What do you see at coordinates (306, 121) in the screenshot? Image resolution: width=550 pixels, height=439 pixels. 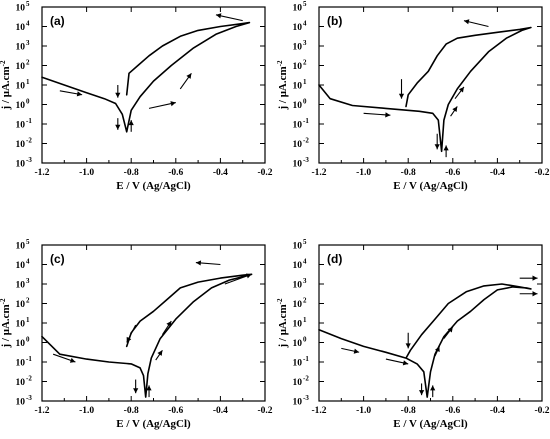 I see `y-tick-exponent: -1` at bounding box center [306, 121].